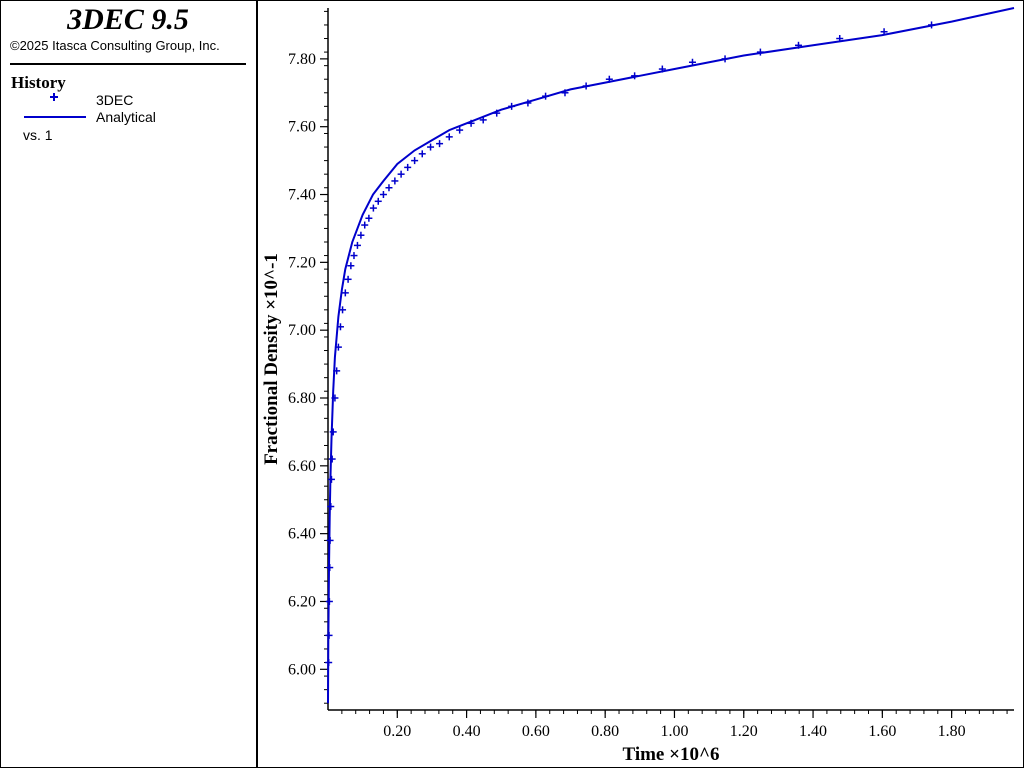  Describe the element at coordinates (302, 398) in the screenshot. I see `y-tick-label: 6.80` at that location.